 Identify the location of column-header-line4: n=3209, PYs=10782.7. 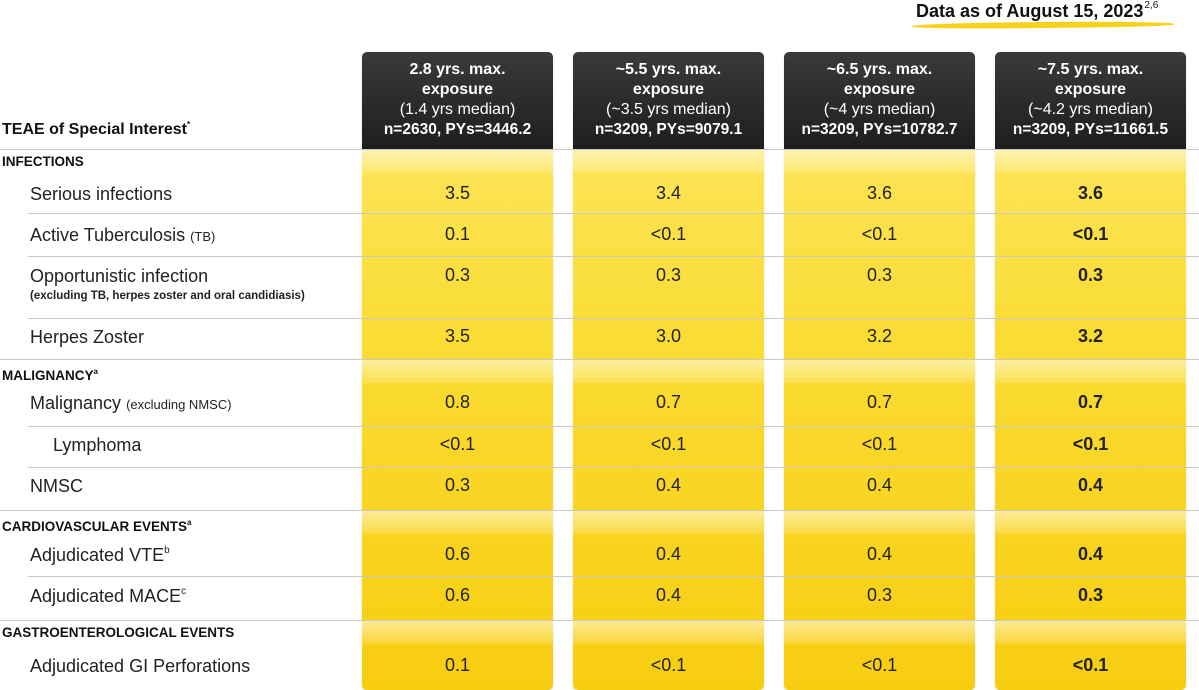
(879, 129).